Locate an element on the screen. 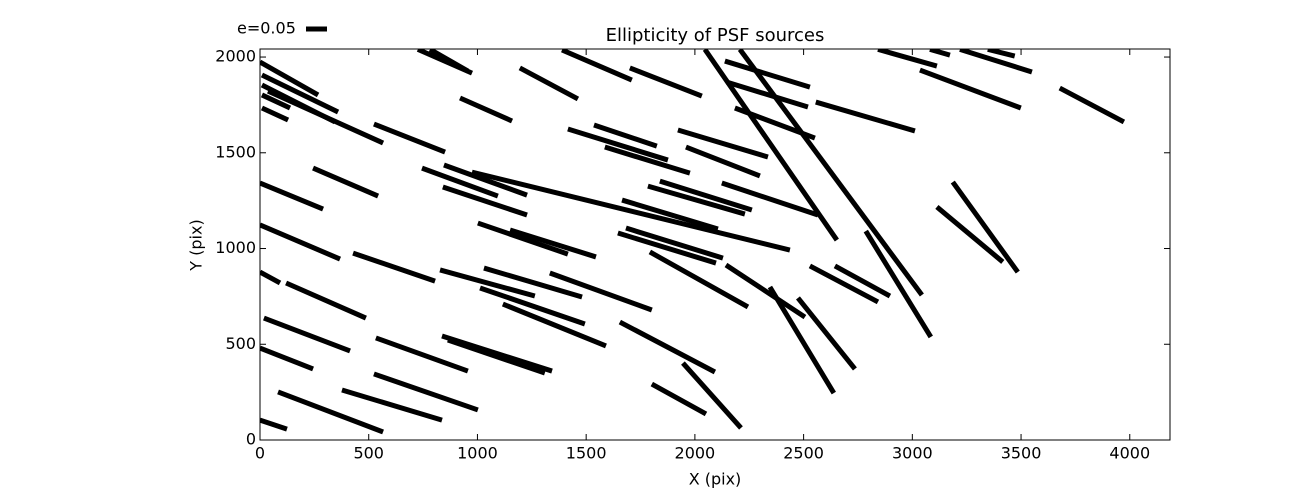 This screenshot has height=494, width=1300. y-tick-label: 1000 is located at coordinates (235, 247).